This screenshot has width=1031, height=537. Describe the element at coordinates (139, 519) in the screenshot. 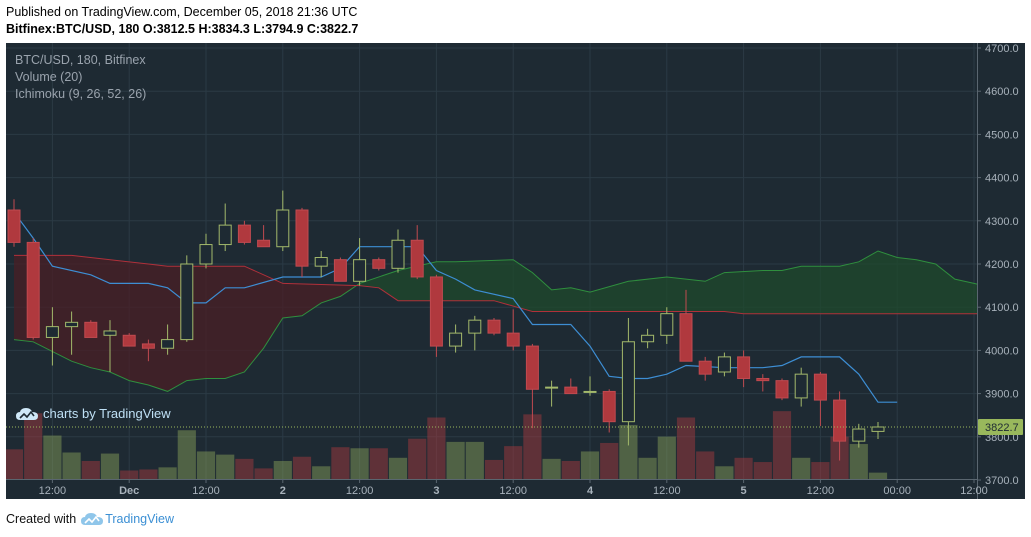

I see `tradingview-link: TradingView` at that location.